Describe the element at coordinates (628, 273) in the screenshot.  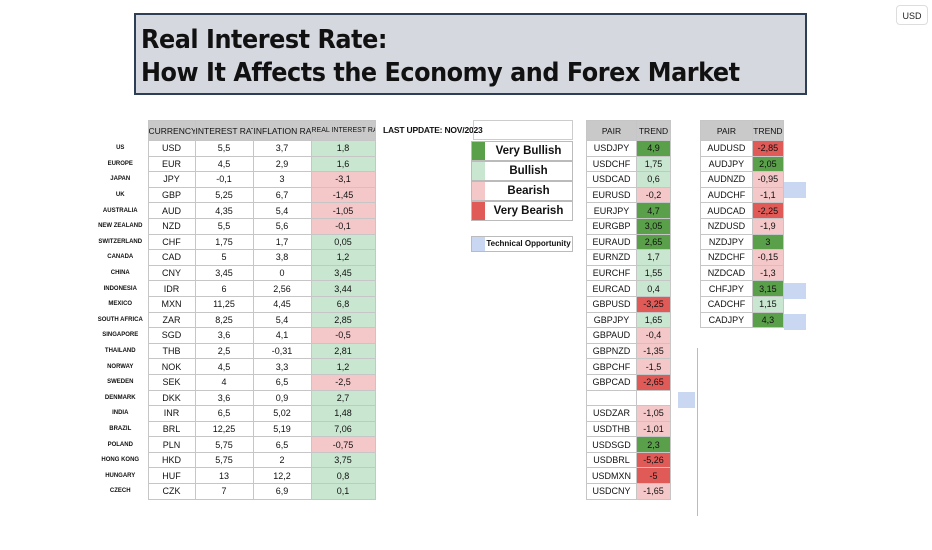
I see `table-row: EURCHF 1,55` at that location.